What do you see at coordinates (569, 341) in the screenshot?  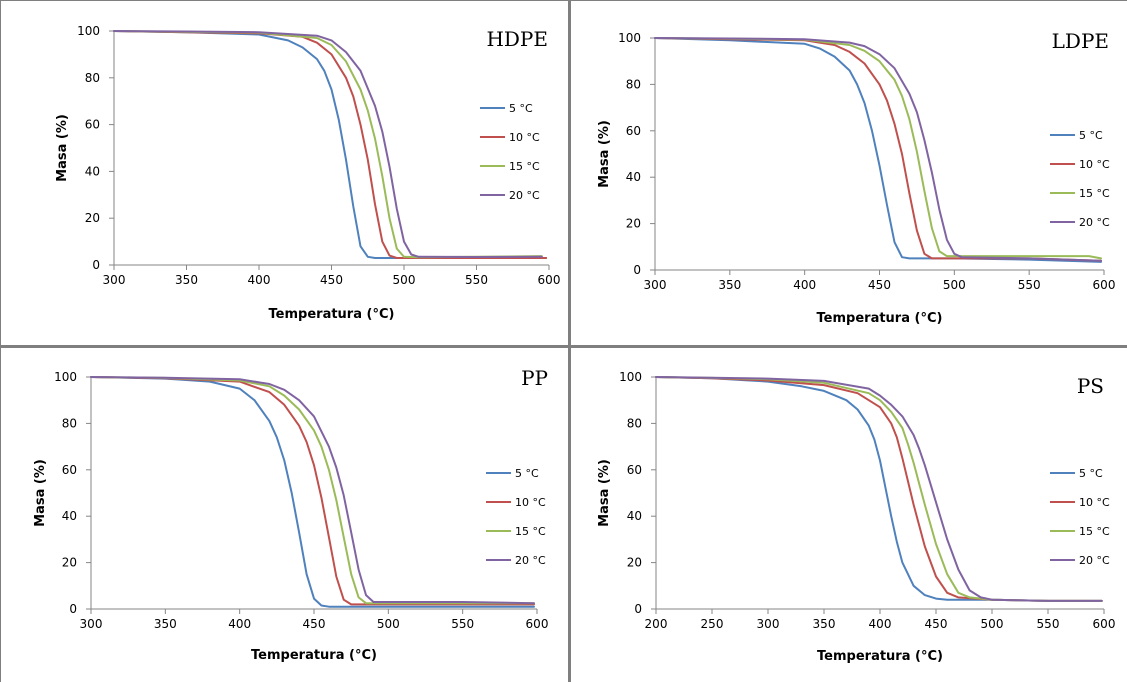 I see `frame-divider-vertical` at bounding box center [569, 341].